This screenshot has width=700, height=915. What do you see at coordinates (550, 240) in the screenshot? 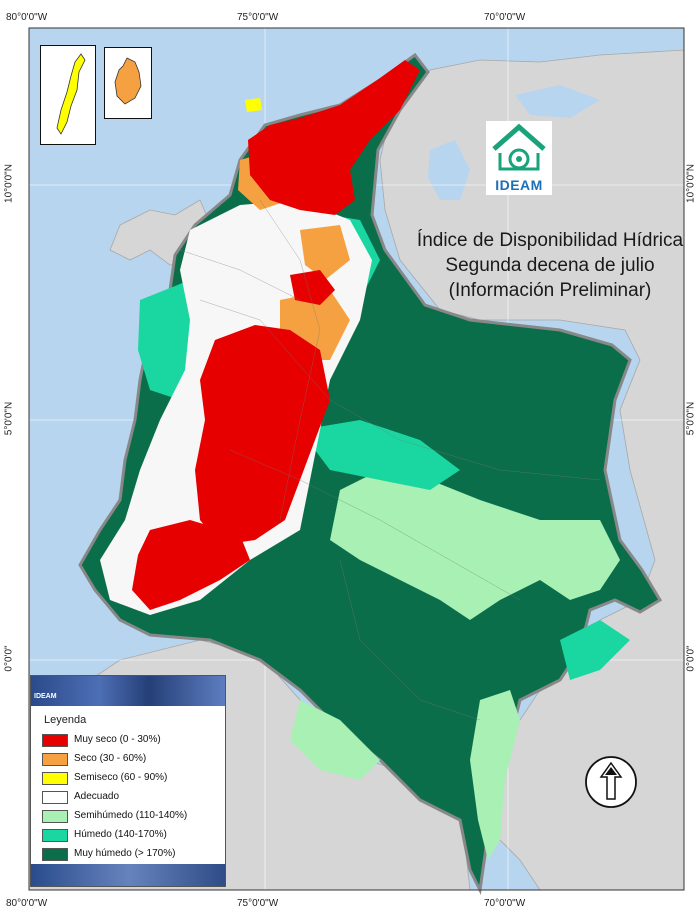
I see `title-line-1: Índice de Disponibilidad Hídrica` at bounding box center [550, 240].